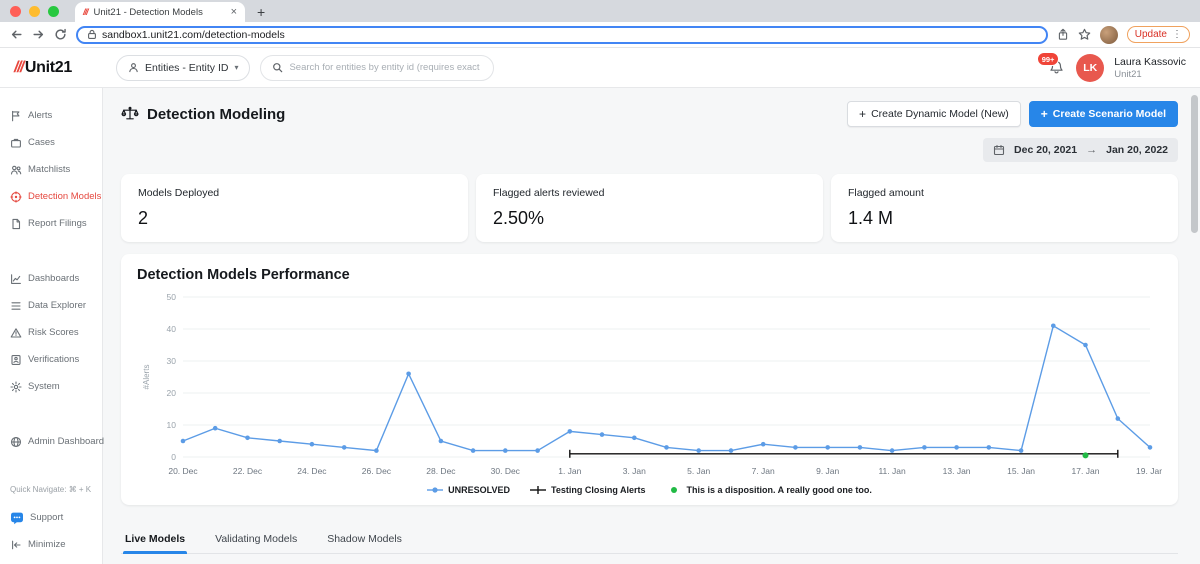  What do you see at coordinates (1063, 34) in the screenshot?
I see `share-icon` at bounding box center [1063, 34].